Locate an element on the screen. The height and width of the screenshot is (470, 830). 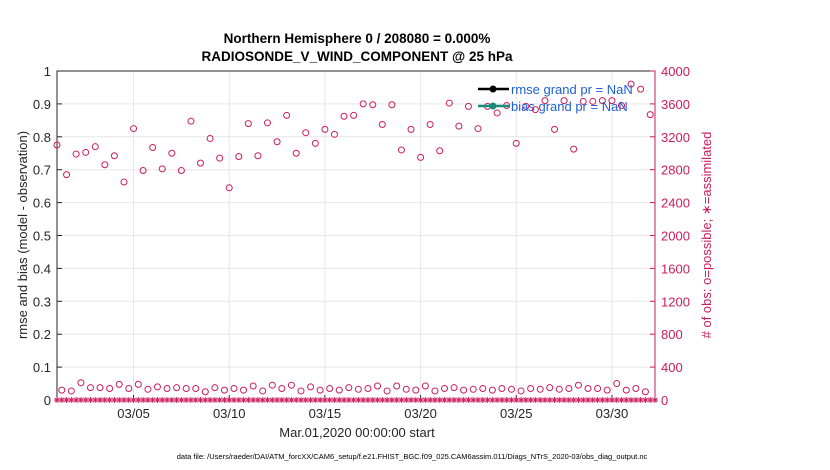
y-axis-left: 0 0.1 0.2 0.3 0.4 0.5 0.6 0.7 0.8 0.9 1 is located at coordinates (47, 236).